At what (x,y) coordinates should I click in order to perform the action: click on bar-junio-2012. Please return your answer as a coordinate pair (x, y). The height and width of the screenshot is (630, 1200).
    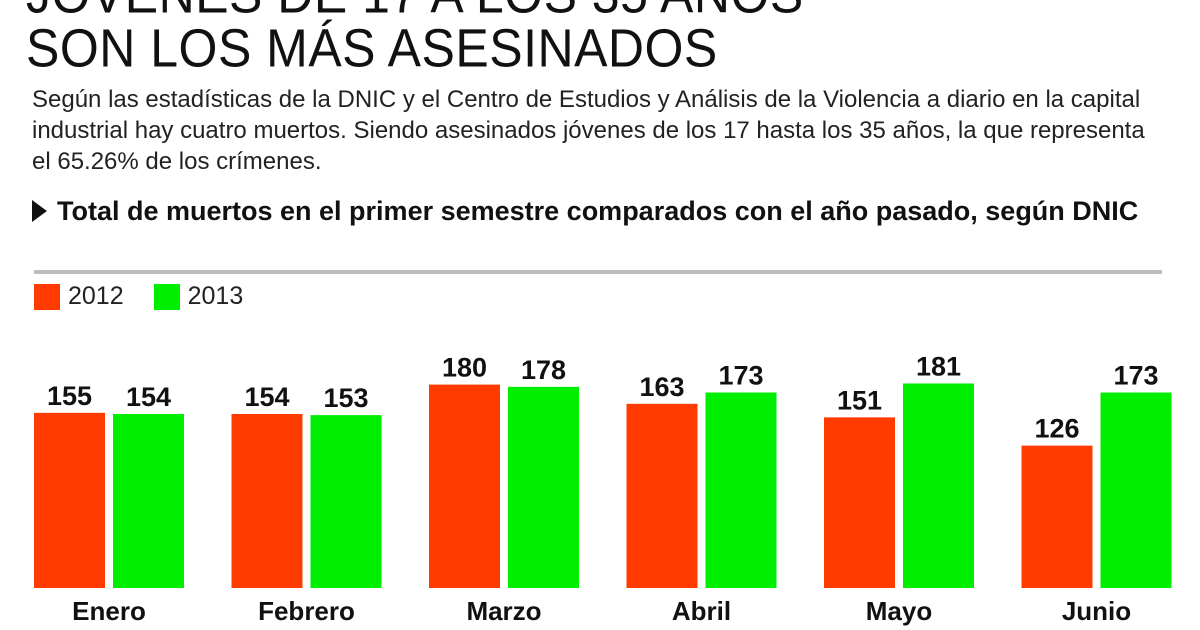
    Looking at the image, I should click on (1057, 516).